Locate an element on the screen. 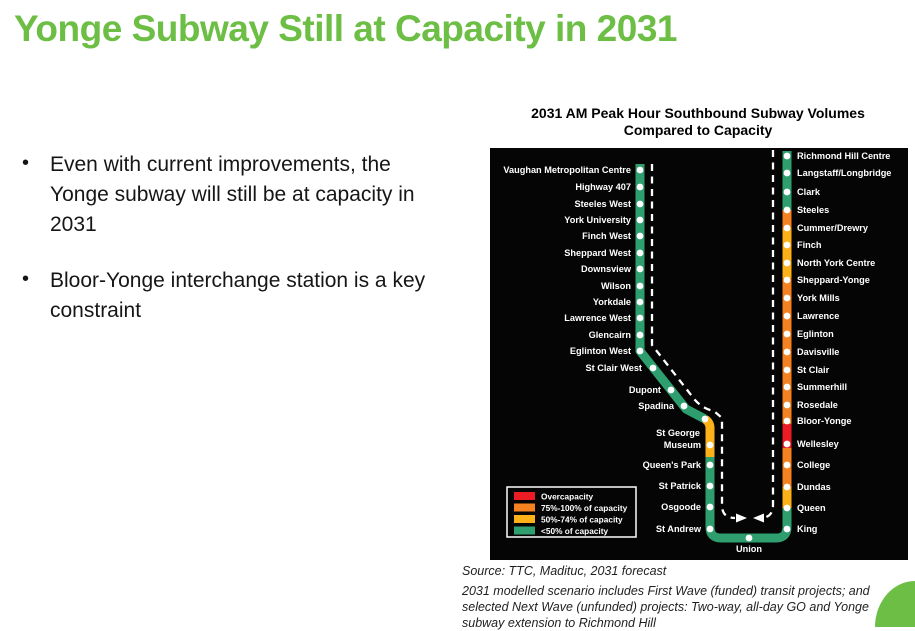 Image resolution: width=915 pixels, height=631 pixels. station-label: Langstaff/Longbridge is located at coordinates (844, 173).